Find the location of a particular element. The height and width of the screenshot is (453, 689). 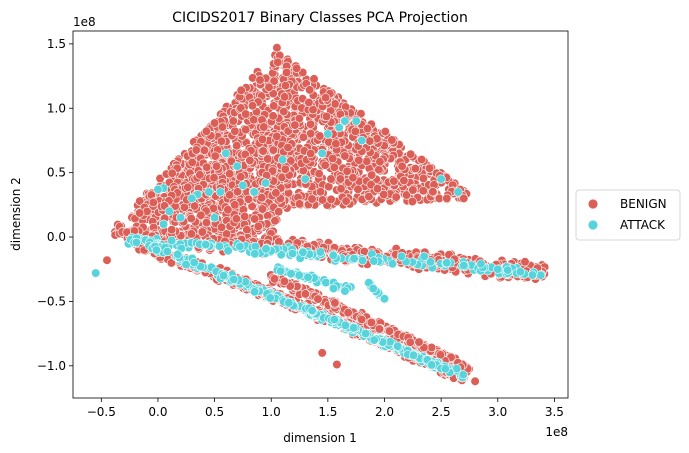

legend: BENIGN ATTACK is located at coordinates (628, 215).